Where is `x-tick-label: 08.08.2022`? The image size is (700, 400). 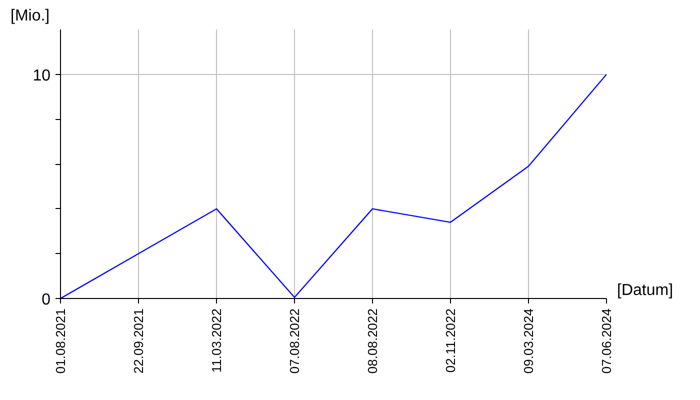 x-tick-label: 08.08.2022 is located at coordinates (372, 341).